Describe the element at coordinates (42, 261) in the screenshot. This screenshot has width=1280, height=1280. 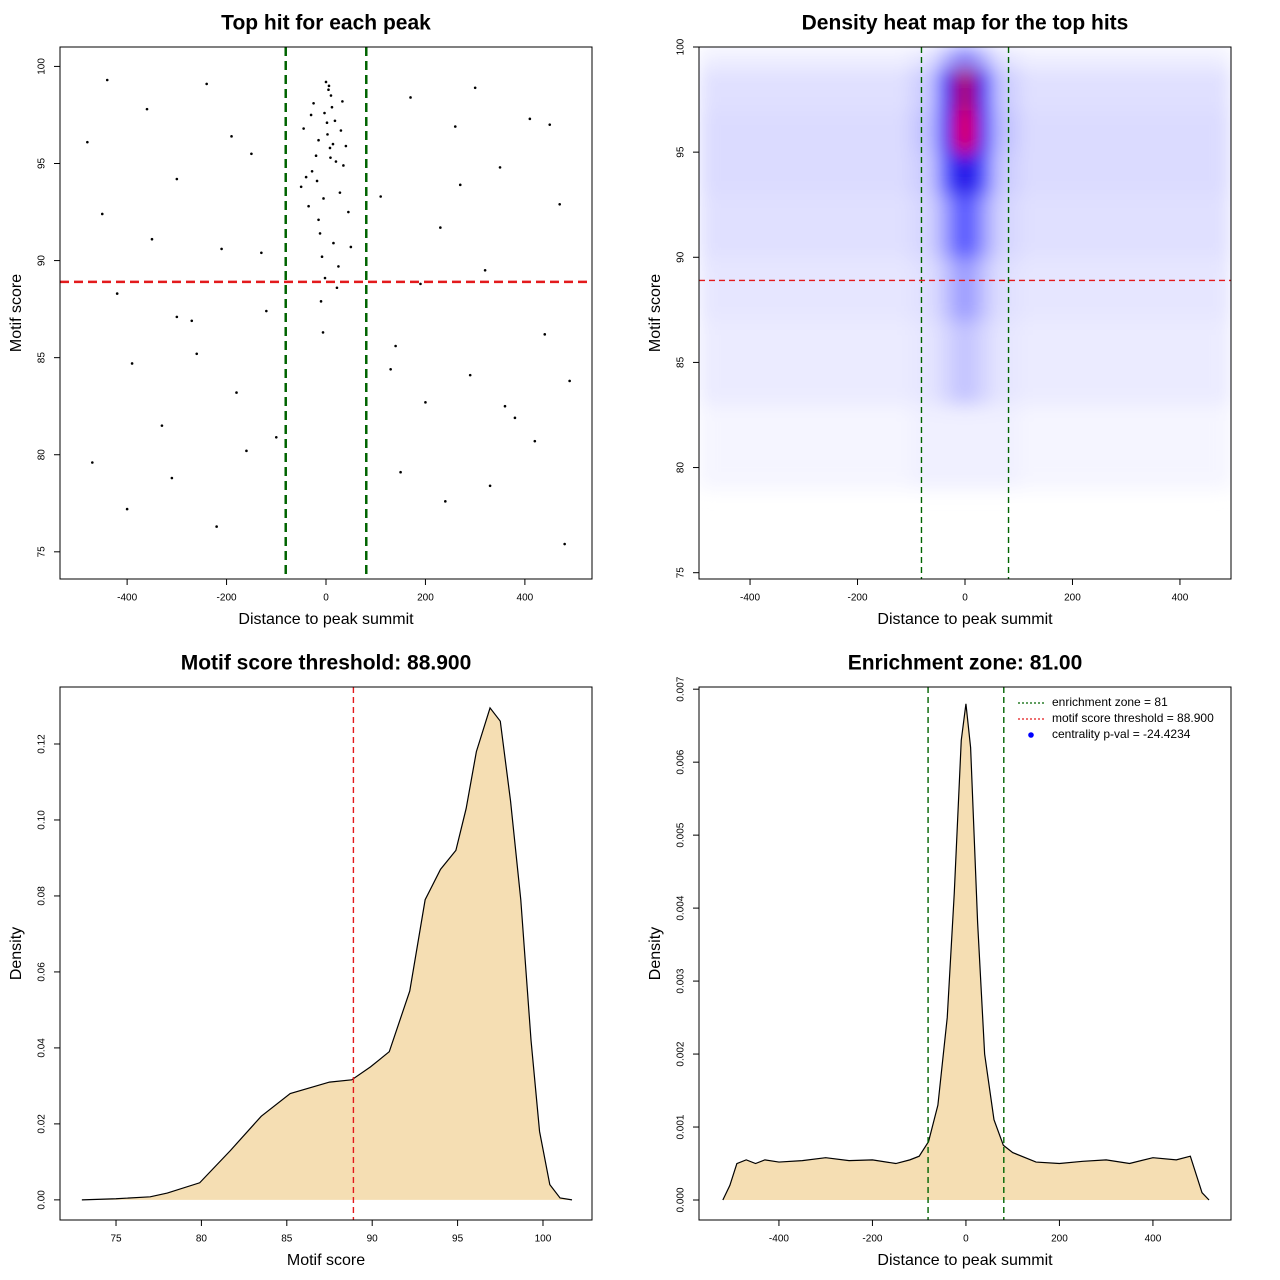
I see `y-tick-label: 90` at that location.